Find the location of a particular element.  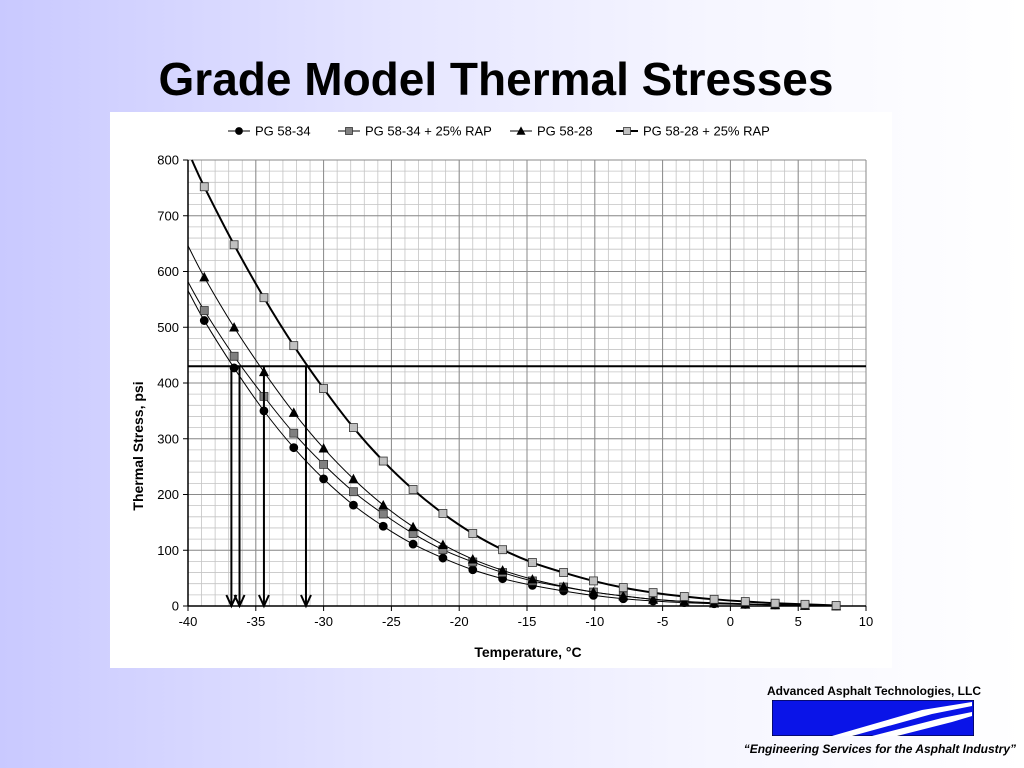

x-tick-label: 0 is located at coordinates (730, 621).